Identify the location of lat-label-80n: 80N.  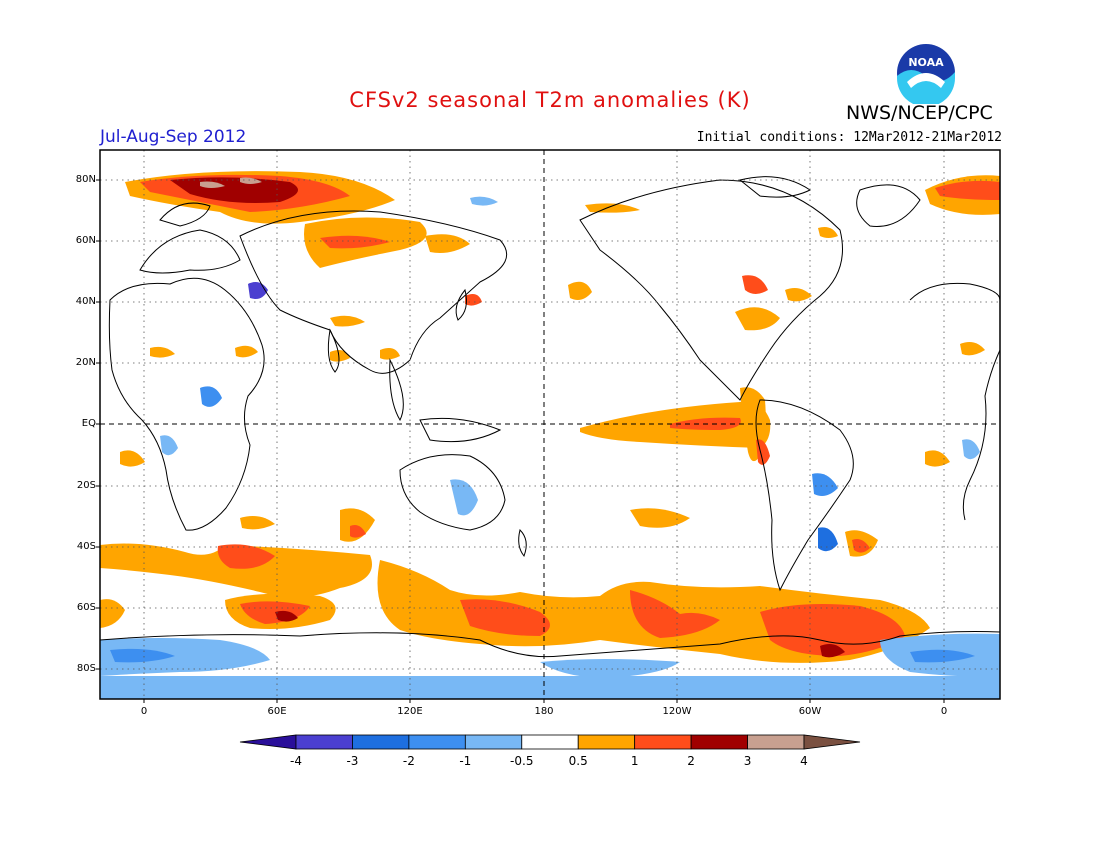
(85, 179).